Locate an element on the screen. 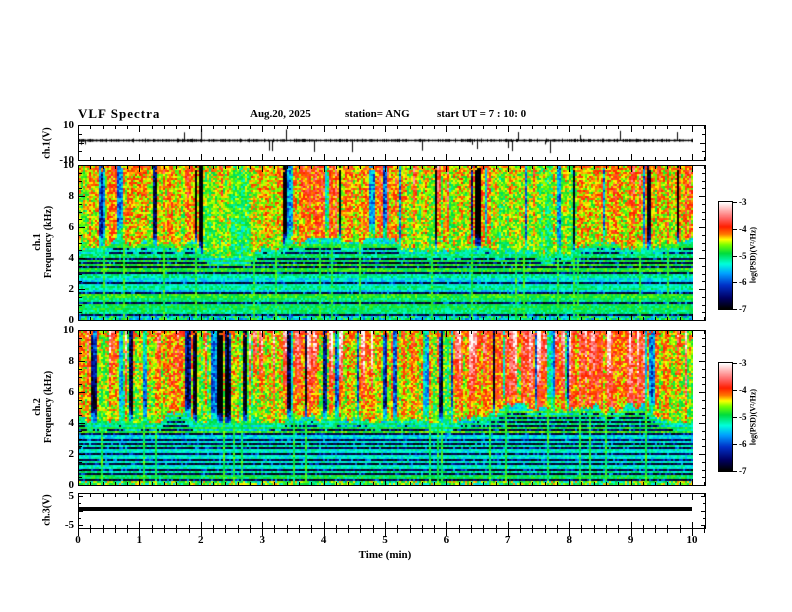  ch1-wave-ytick-label: 10 is located at coordinates (68, 125).